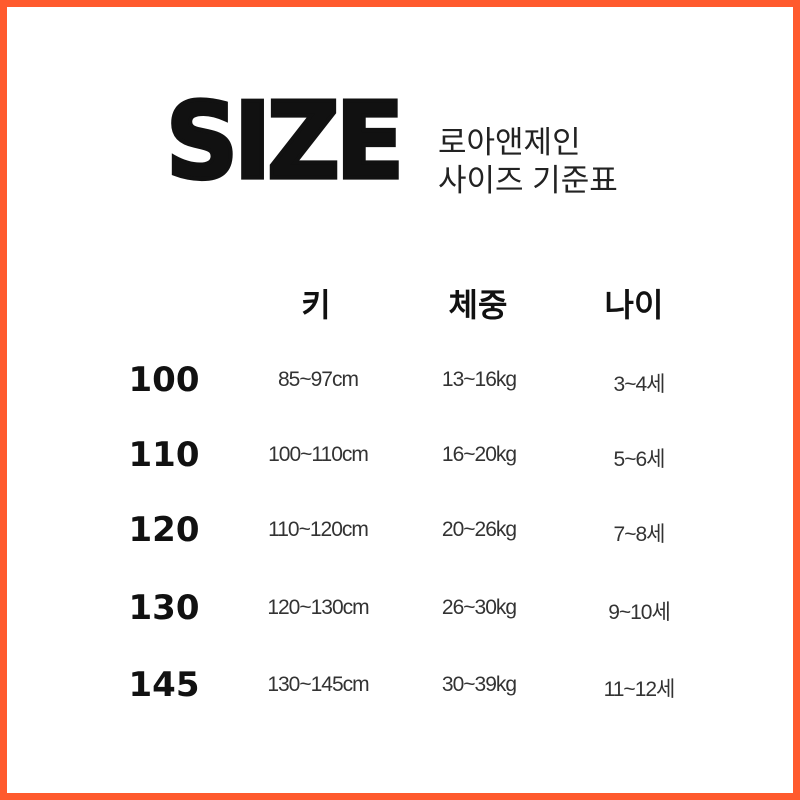  What do you see at coordinates (318, 684) in the screenshot?
I see `row-height: 130~145cm` at bounding box center [318, 684].